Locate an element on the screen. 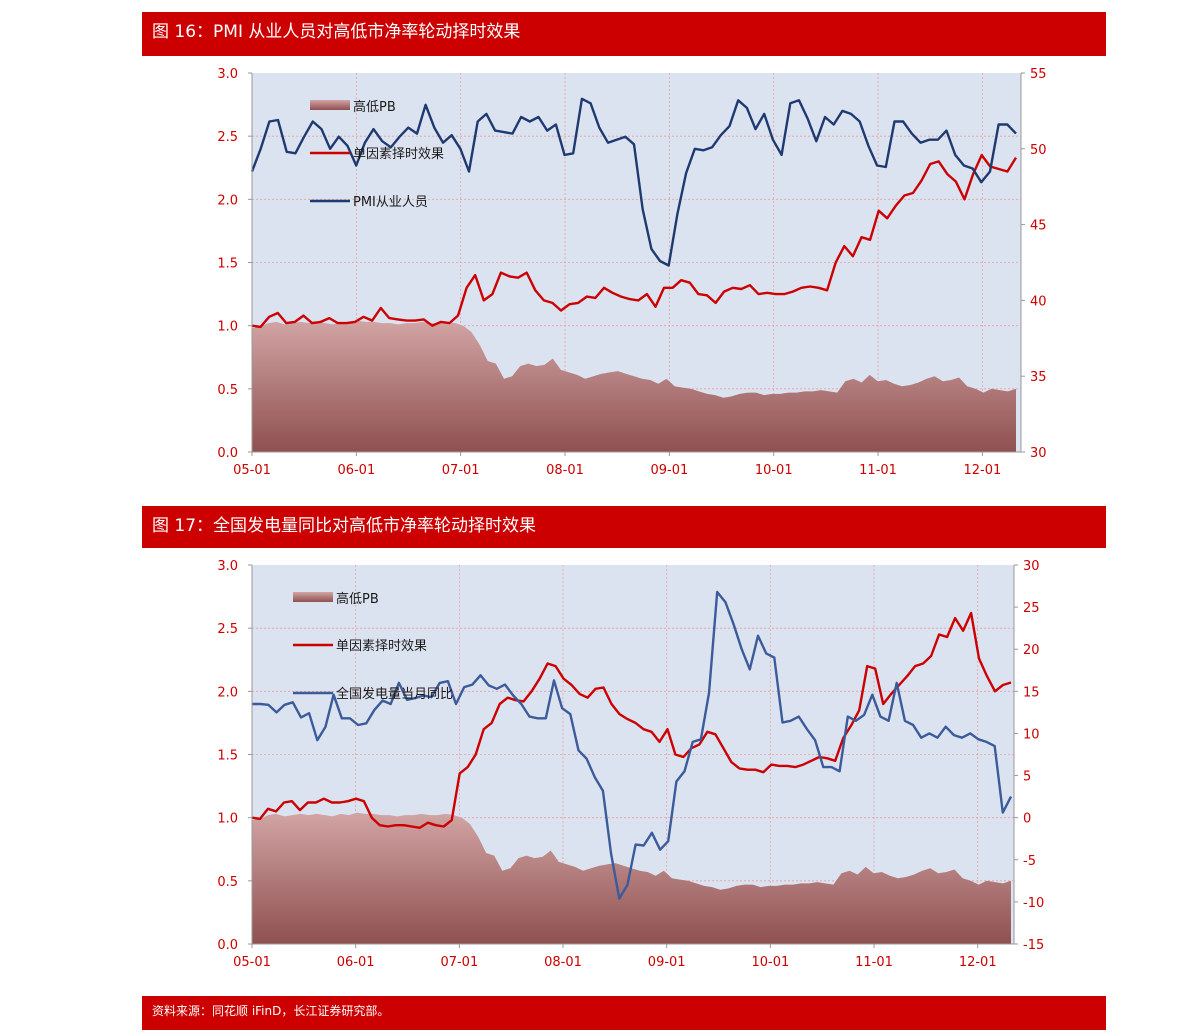 Image resolution: width=1191 pixels, height=1036 pixels. source-note: 资料来源：同花顺 iFinD，长江证券研究部。 is located at coordinates (271, 1011).